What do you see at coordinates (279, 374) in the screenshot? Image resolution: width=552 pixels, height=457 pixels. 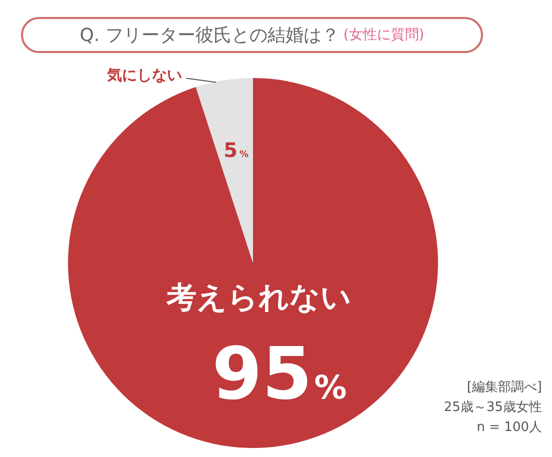 I see `data-label: 95%` at bounding box center [279, 374].